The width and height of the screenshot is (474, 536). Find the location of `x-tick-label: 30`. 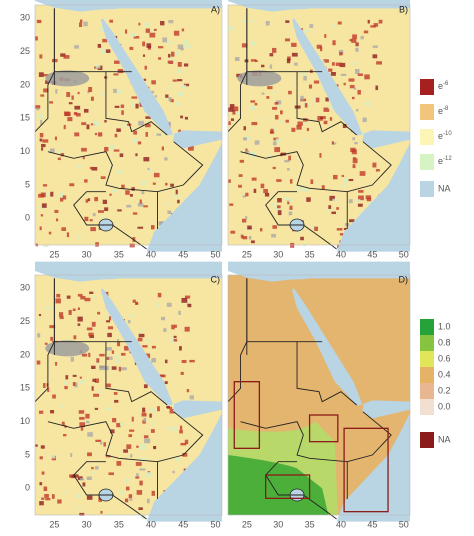

x-tick-label: 30 is located at coordinates (87, 524).